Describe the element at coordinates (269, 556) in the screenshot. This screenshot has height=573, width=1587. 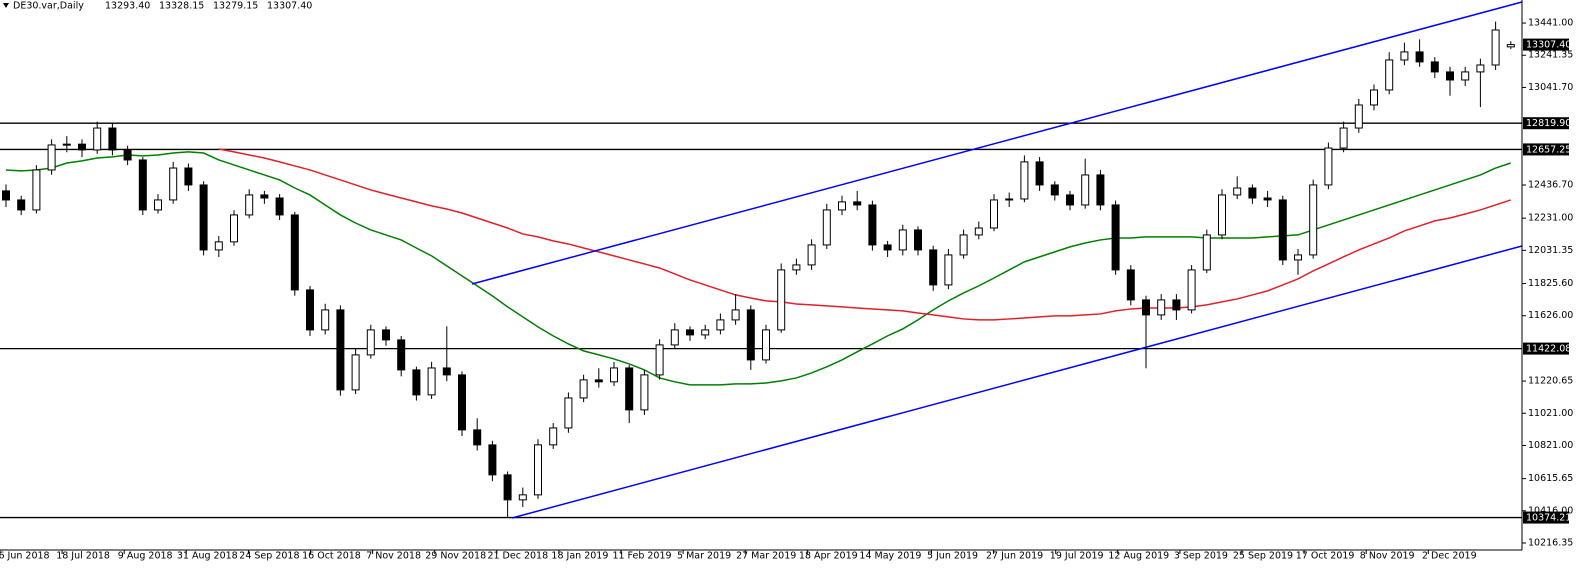
I see `x-tick-label: 24 Sep 2018` at that location.